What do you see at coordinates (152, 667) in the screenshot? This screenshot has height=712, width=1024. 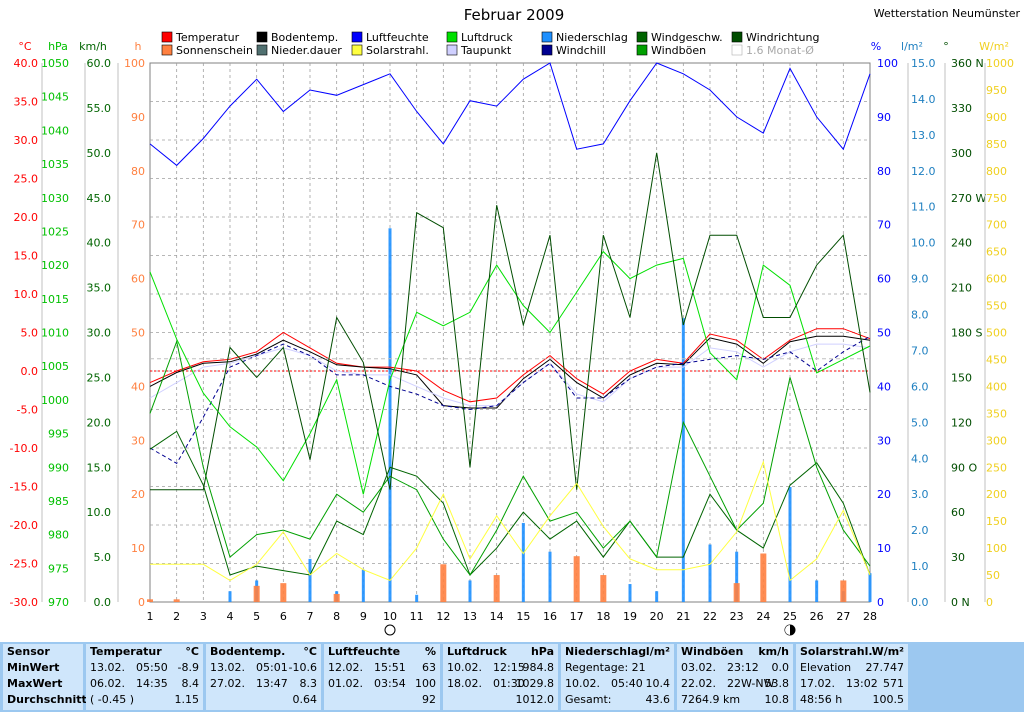 I see `stats-cell: 05:50` at bounding box center [152, 667].